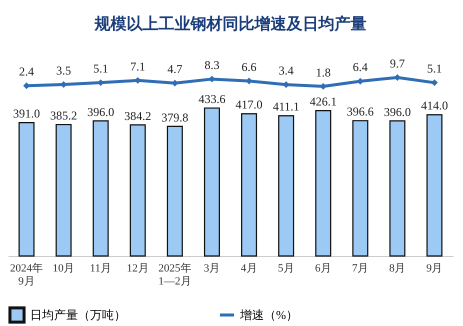 The width and height of the screenshot is (463, 326). What do you see at coordinates (26, 71) in the screenshot?
I see `data-label: 2.4` at bounding box center [26, 71].